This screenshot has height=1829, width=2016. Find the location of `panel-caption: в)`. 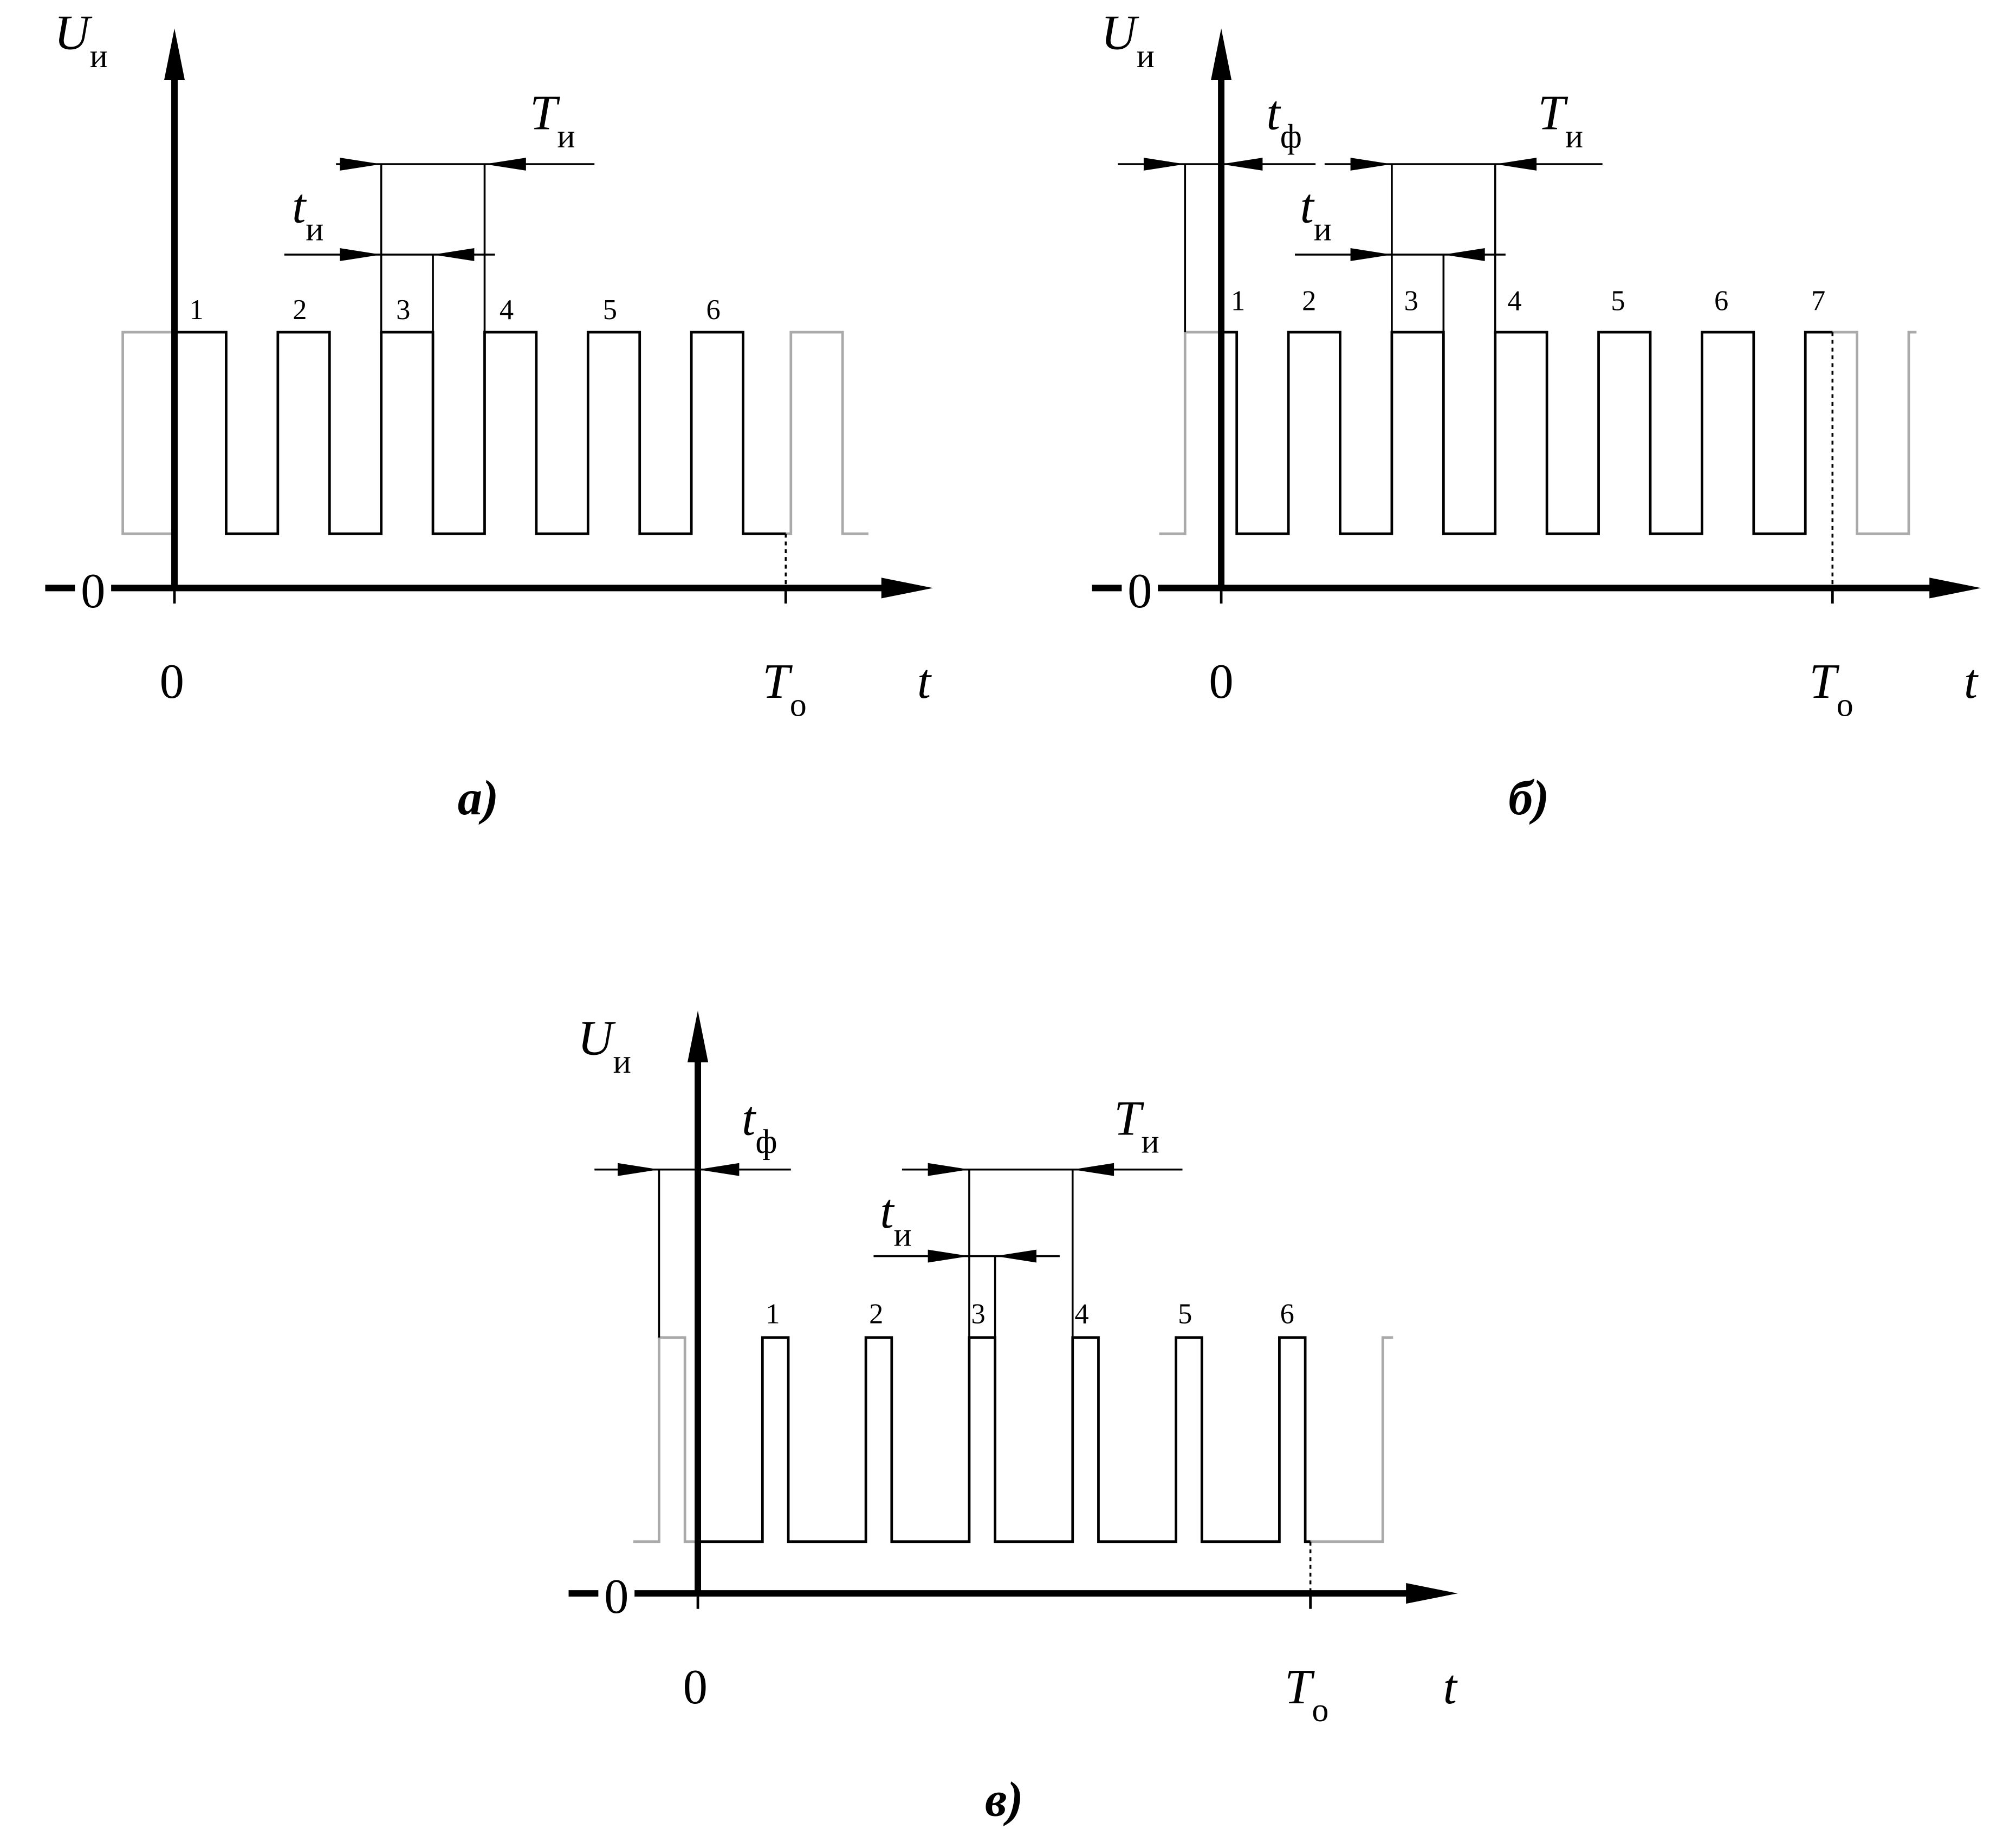

panel-caption: в) is located at coordinates (1004, 1799).